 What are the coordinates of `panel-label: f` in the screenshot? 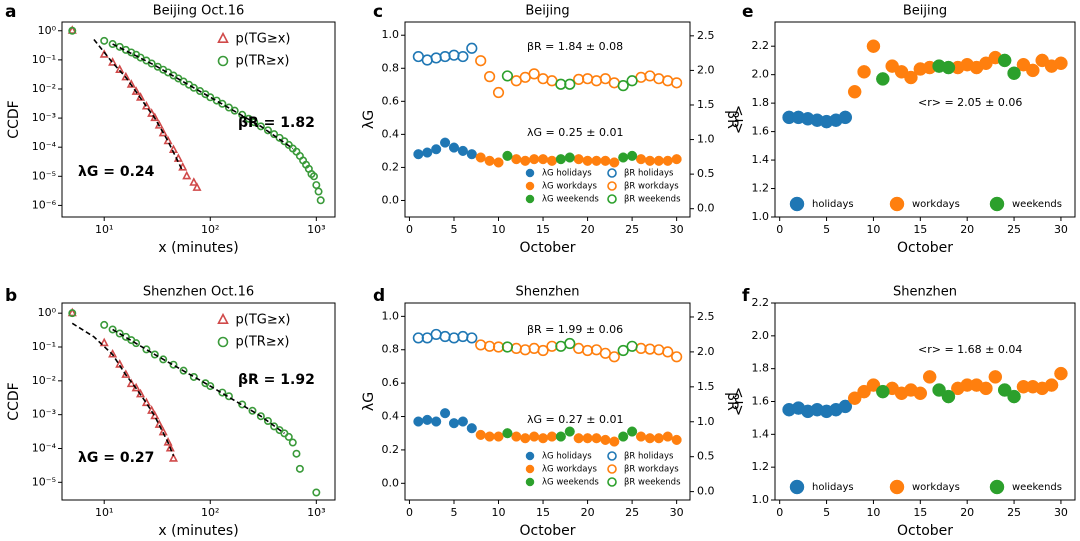 It's located at (746, 296).